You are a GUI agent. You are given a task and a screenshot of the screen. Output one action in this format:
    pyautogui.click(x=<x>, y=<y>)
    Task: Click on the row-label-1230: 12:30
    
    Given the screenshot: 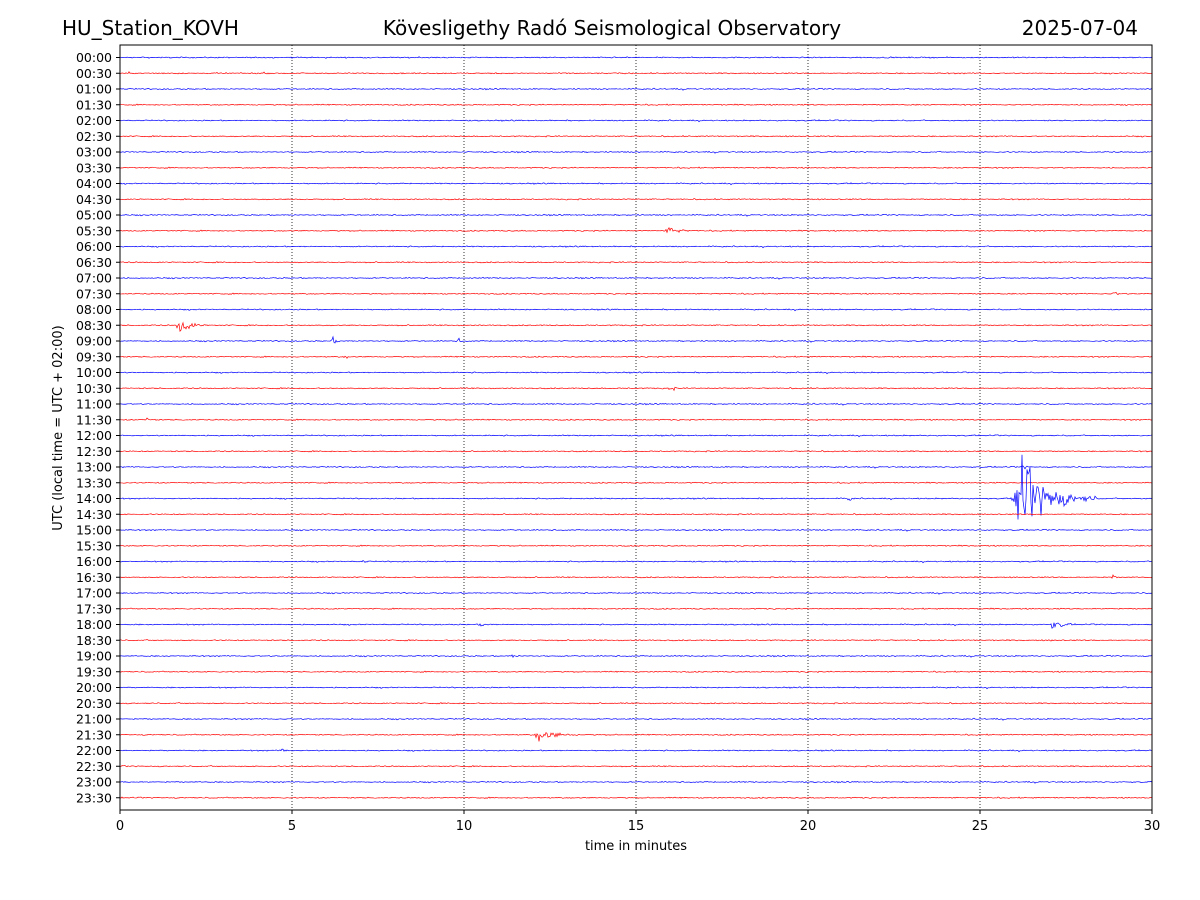 What is the action you would take?
    pyautogui.click(x=94, y=451)
    